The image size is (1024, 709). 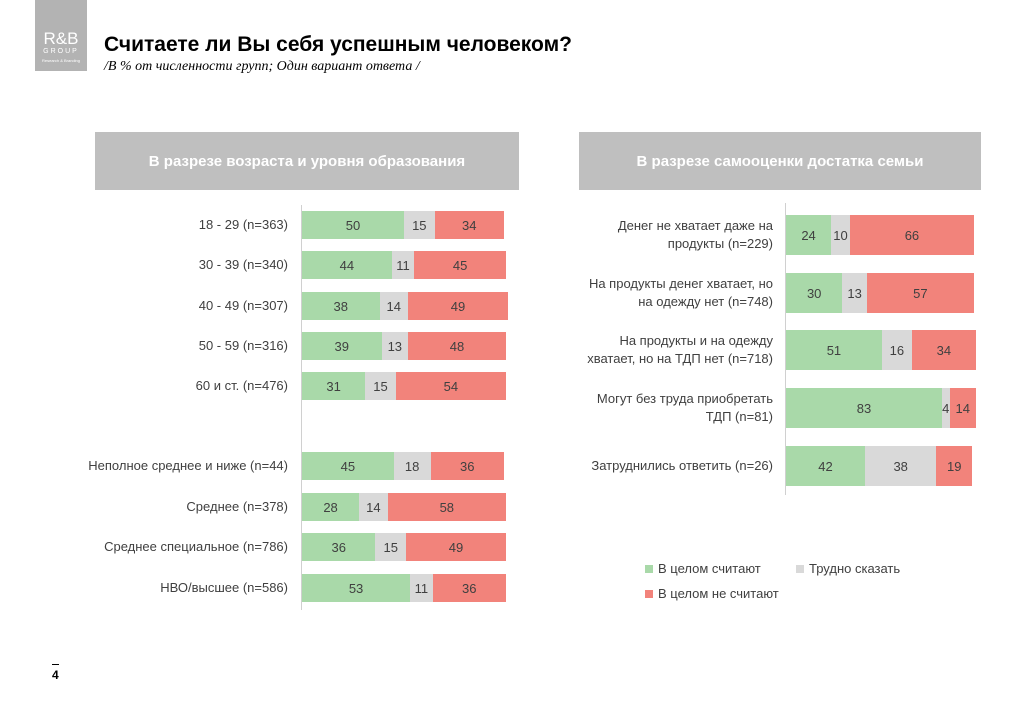 I want to click on legend-hard: Трудно сказать, so click(x=848, y=568).